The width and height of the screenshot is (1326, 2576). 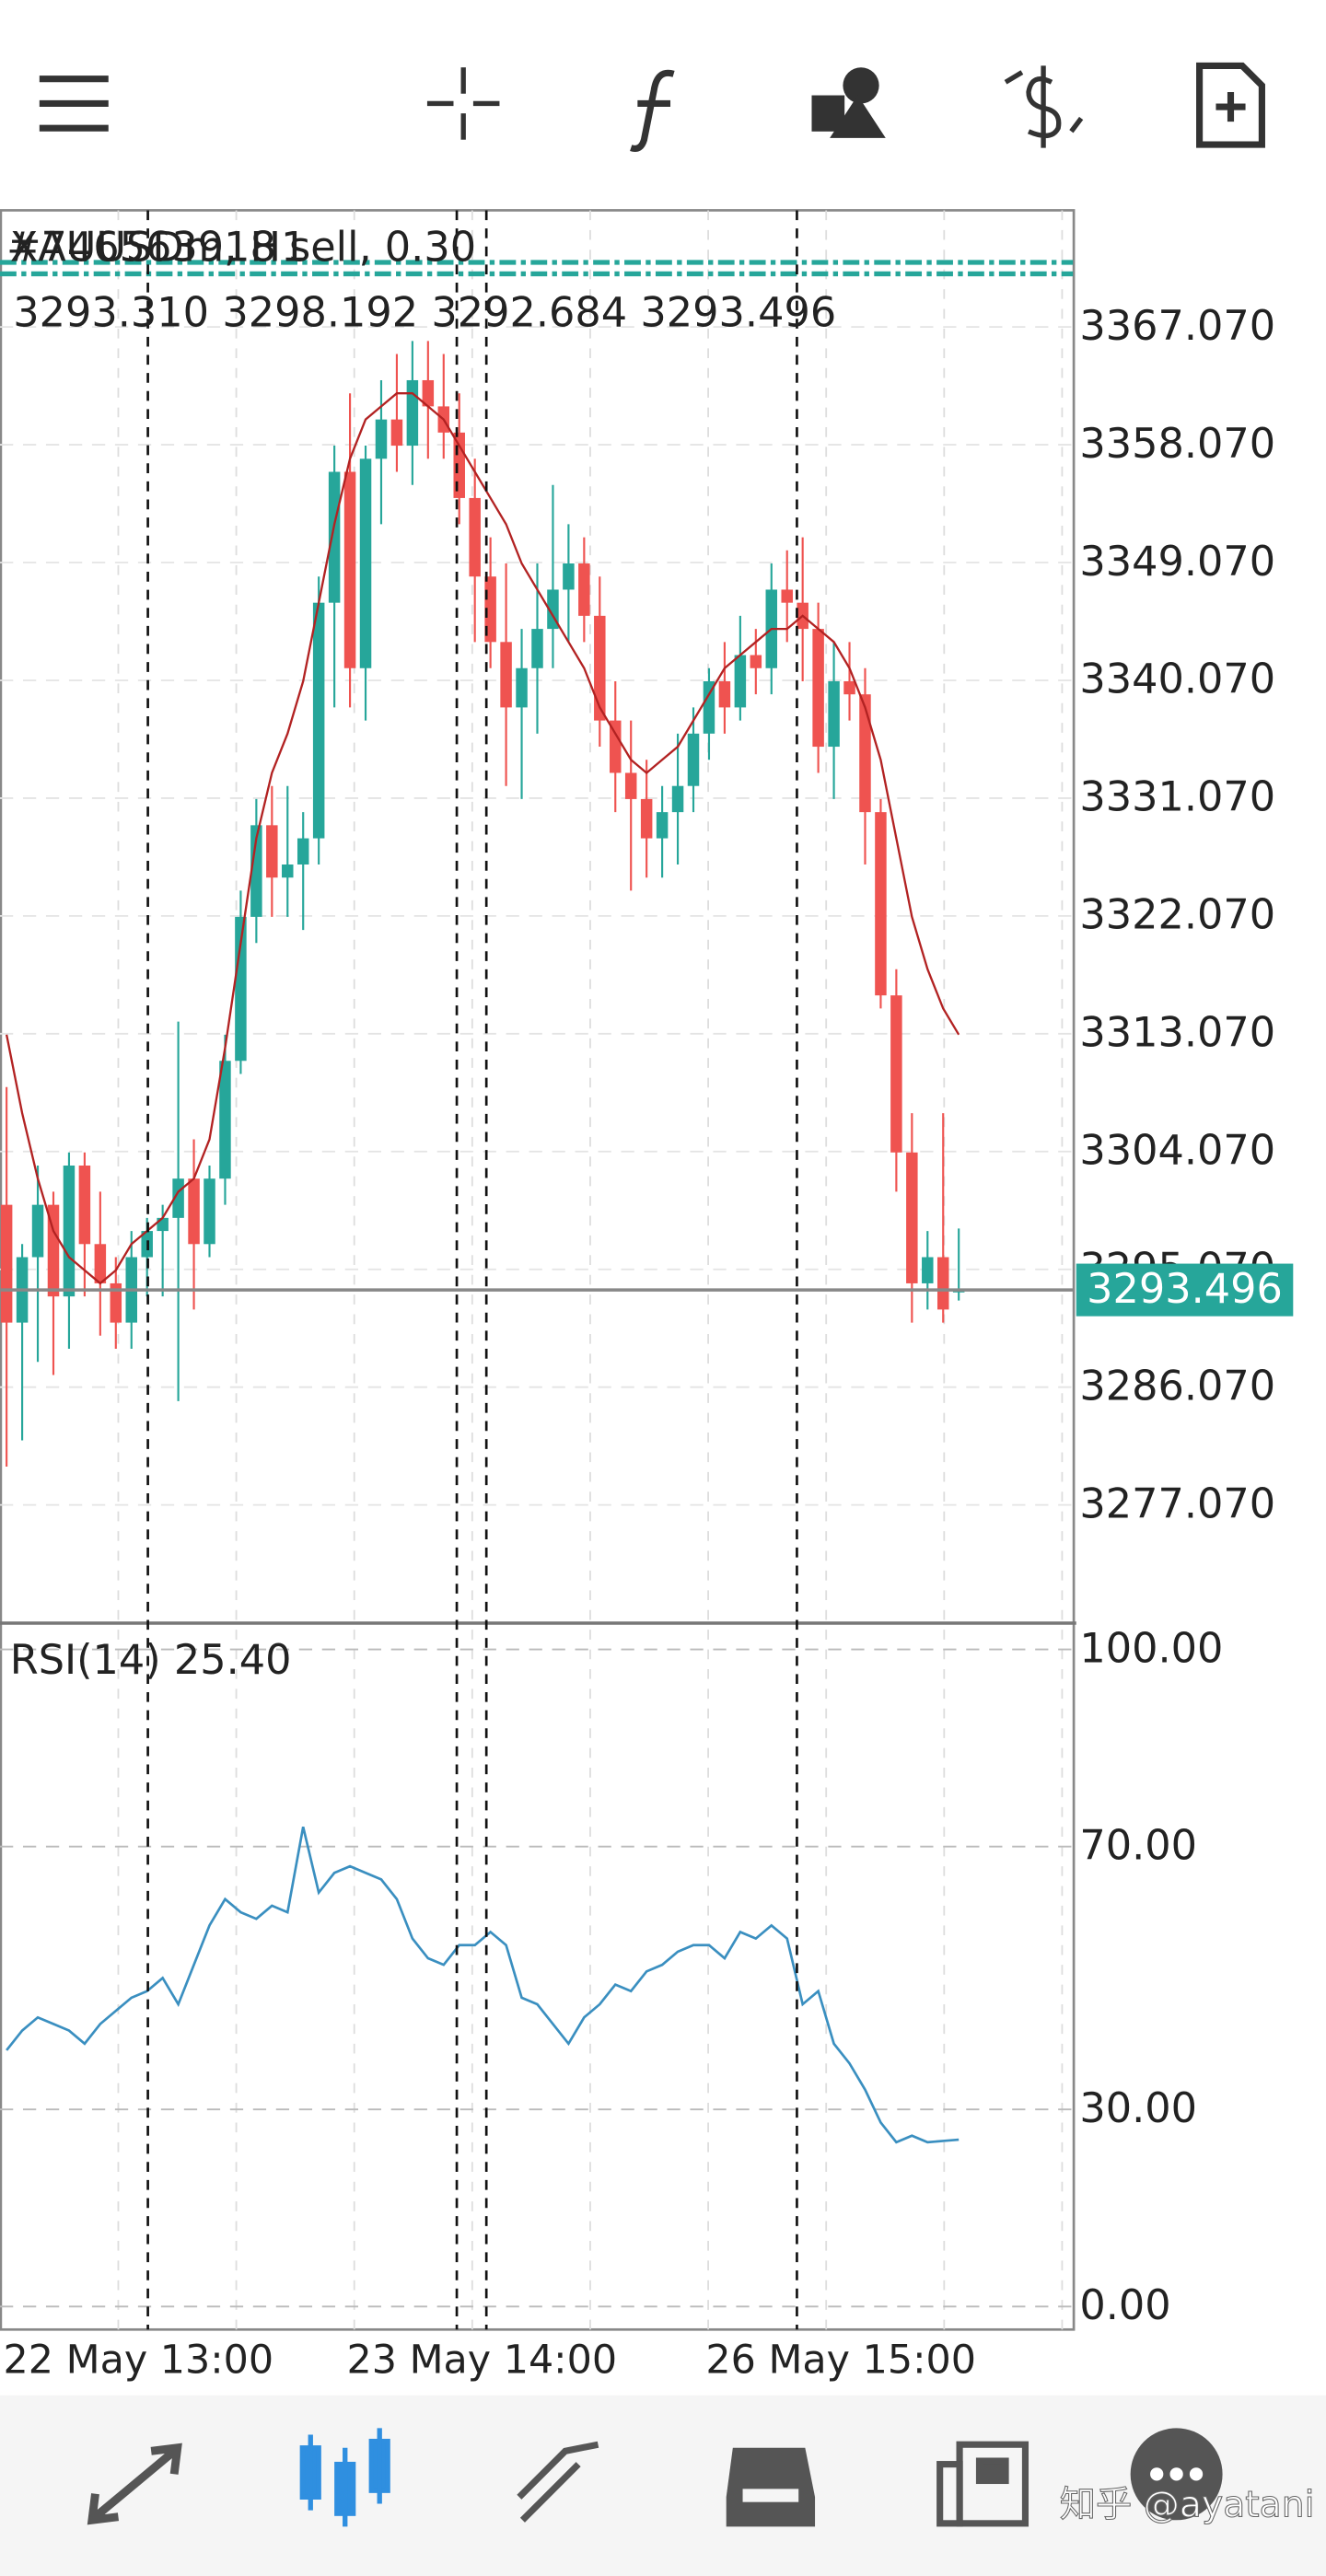 What do you see at coordinates (848, 102) in the screenshot?
I see `objects-button` at bounding box center [848, 102].